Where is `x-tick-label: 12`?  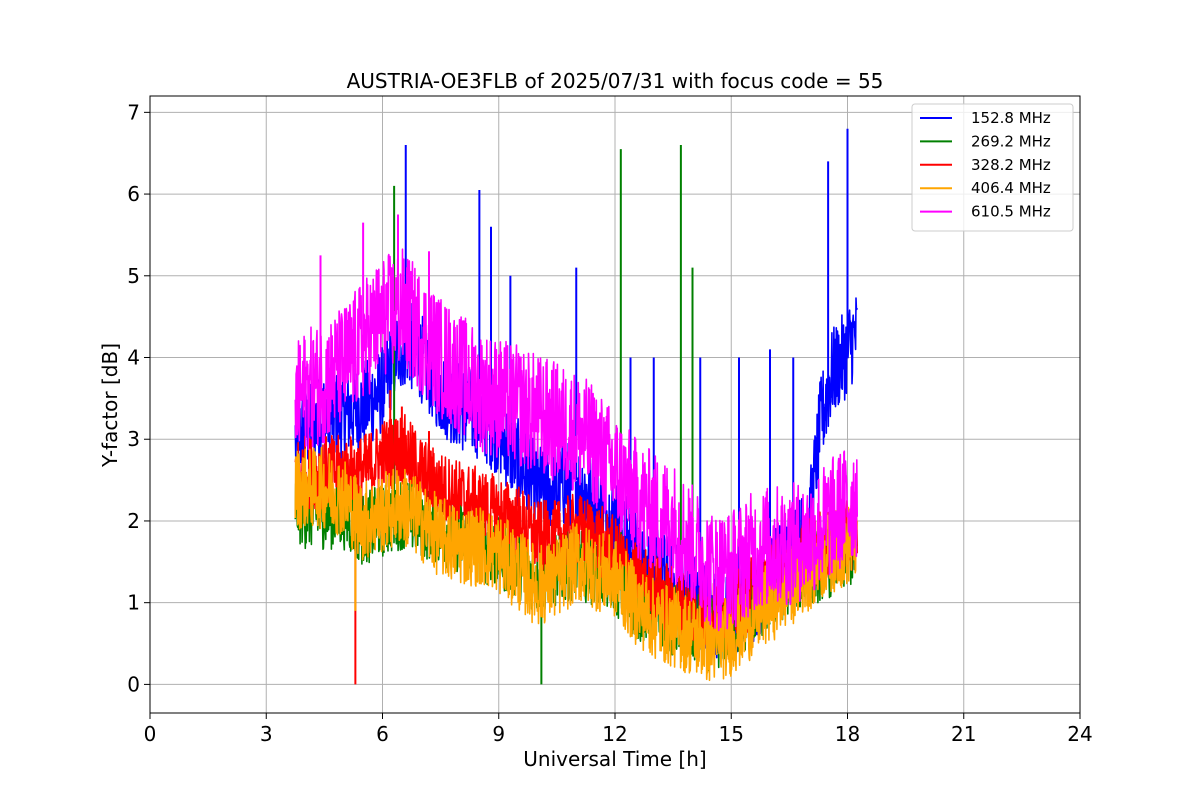 x-tick-label: 12 is located at coordinates (614, 734).